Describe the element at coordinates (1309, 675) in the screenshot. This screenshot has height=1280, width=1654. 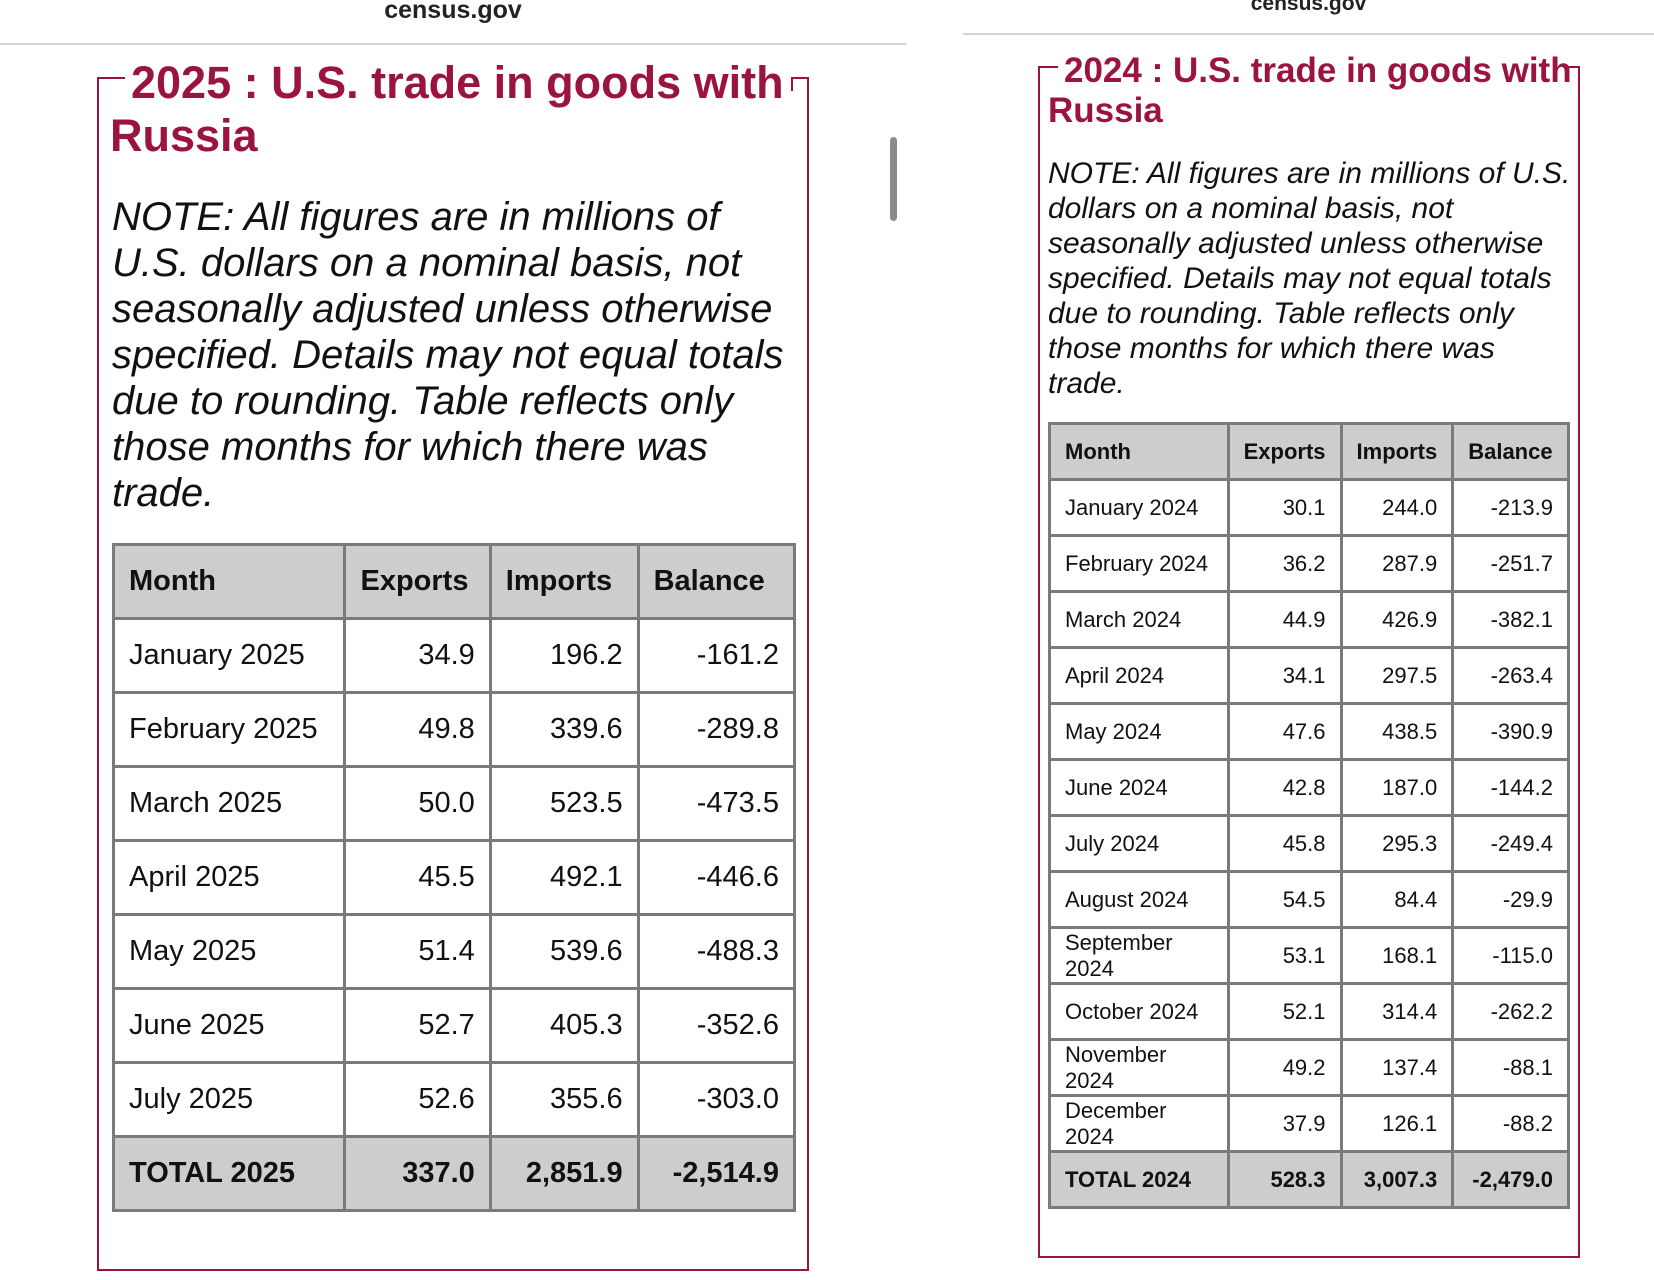
I see `table-row: April 2024 34.1 297.5 -263.4` at that location.